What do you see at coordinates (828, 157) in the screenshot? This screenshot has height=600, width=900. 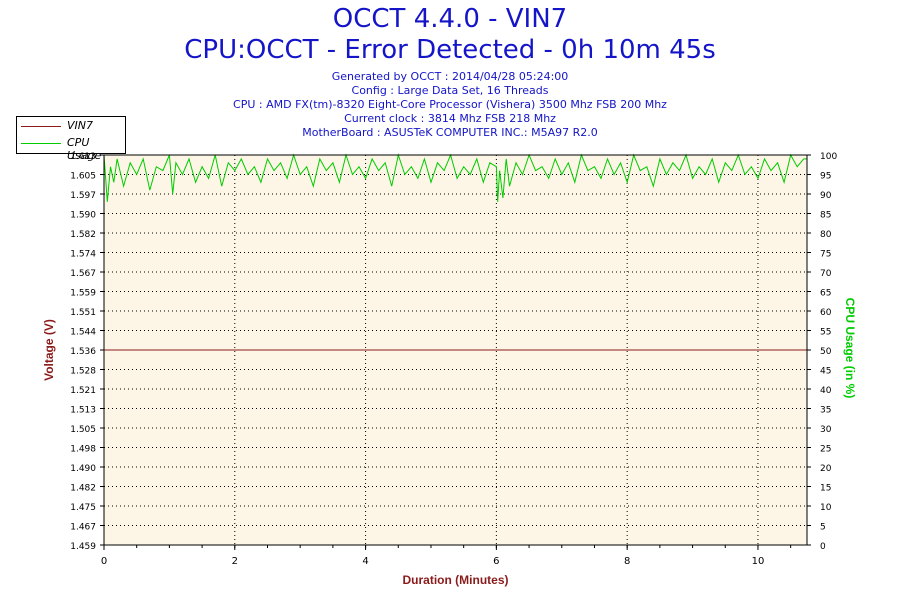 I see `y2-tick-label: 100` at bounding box center [828, 157].